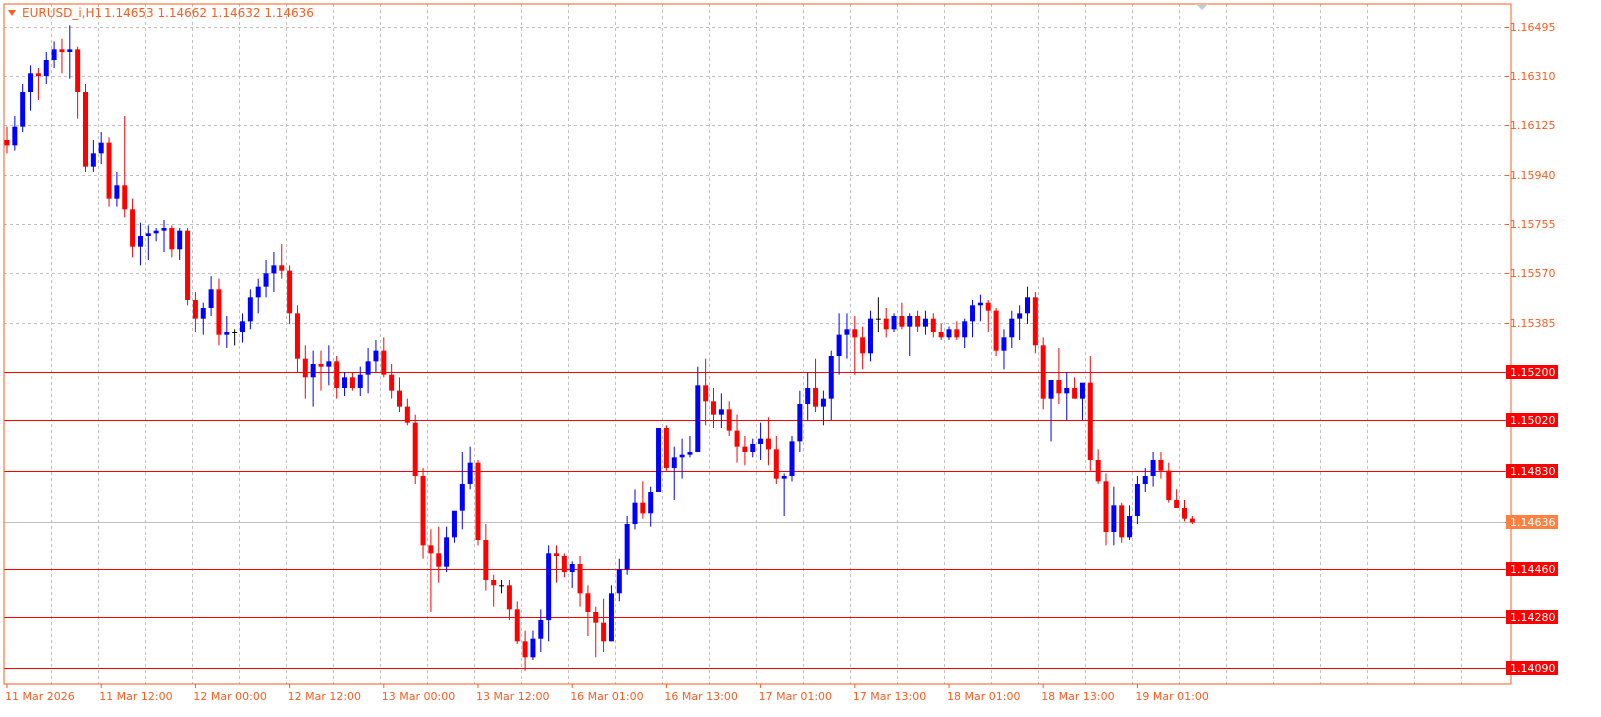 Image resolution: width=1601 pixels, height=717 pixels. What do you see at coordinates (418, 696) in the screenshot?
I see `time-tick-label: 13 Mar 00:00` at bounding box center [418, 696].